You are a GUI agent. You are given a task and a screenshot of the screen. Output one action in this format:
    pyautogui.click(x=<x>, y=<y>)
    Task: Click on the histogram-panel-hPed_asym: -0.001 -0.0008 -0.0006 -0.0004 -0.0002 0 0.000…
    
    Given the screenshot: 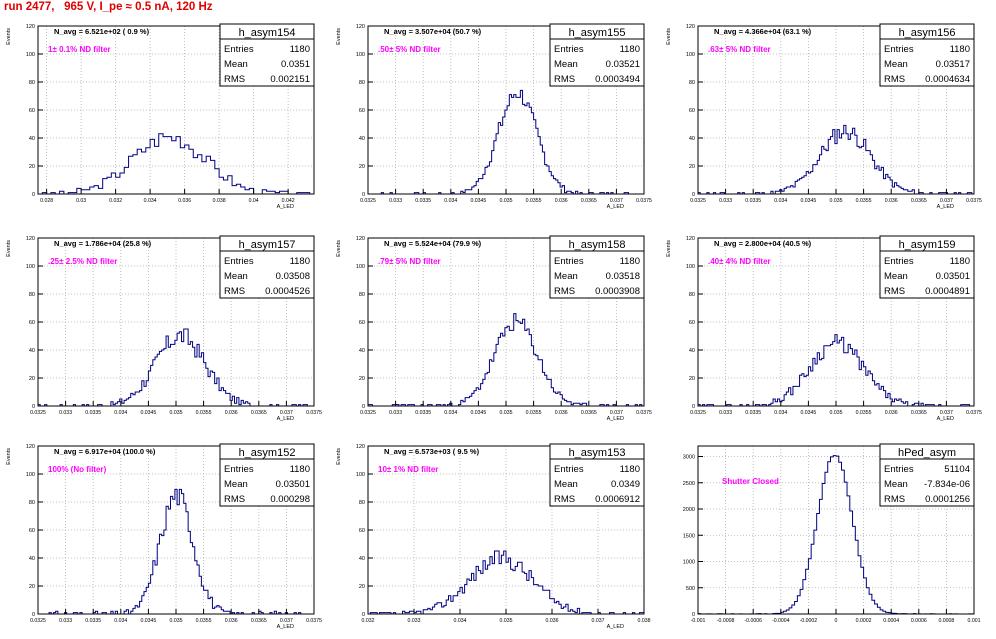 What is the action you would take?
    pyautogui.click(x=820, y=534)
    